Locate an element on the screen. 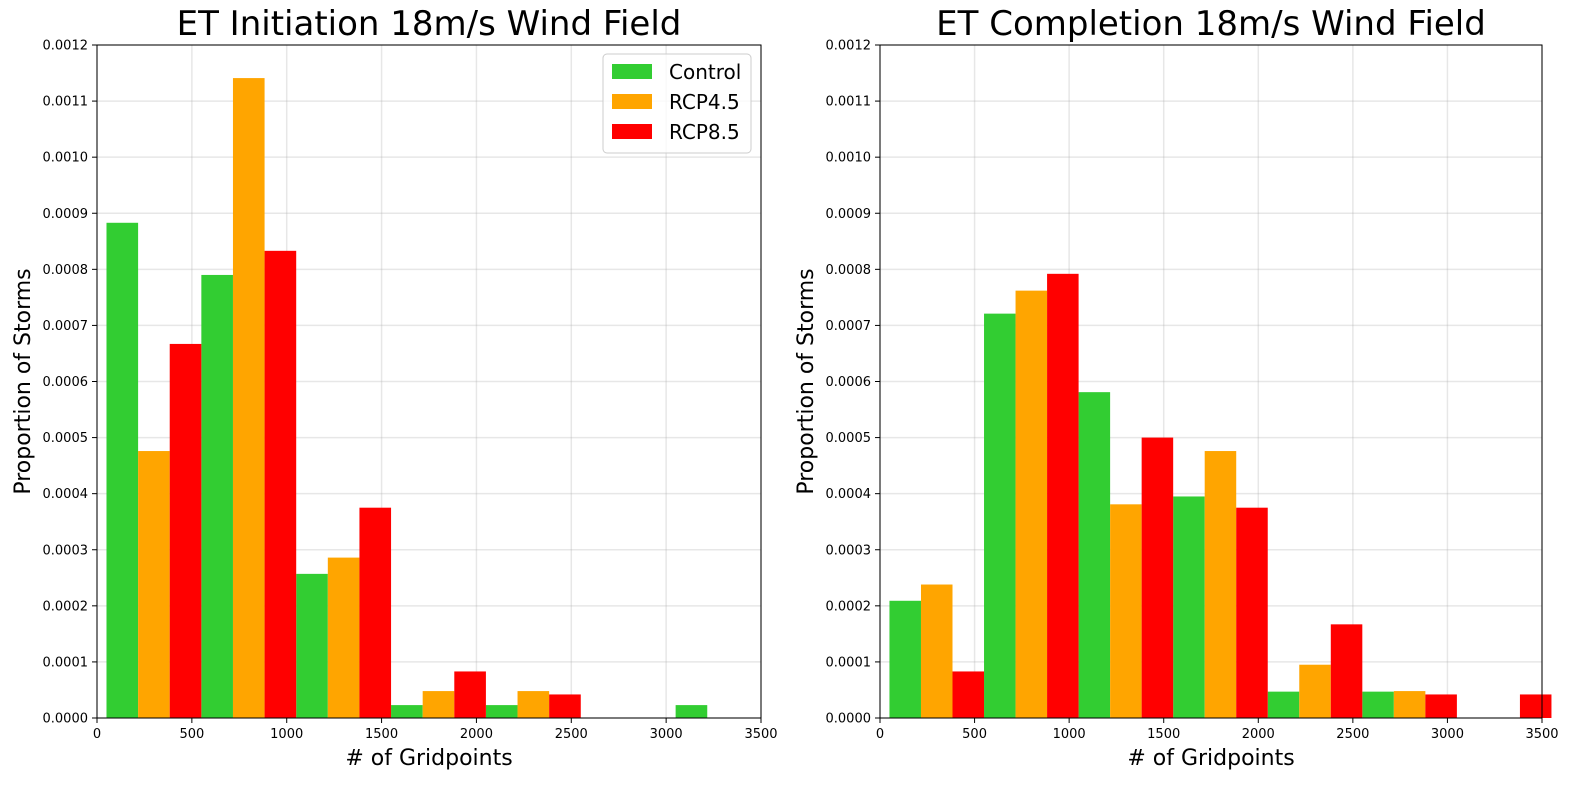 The width and height of the screenshot is (1589, 790). legend-label: Control is located at coordinates (705, 72).